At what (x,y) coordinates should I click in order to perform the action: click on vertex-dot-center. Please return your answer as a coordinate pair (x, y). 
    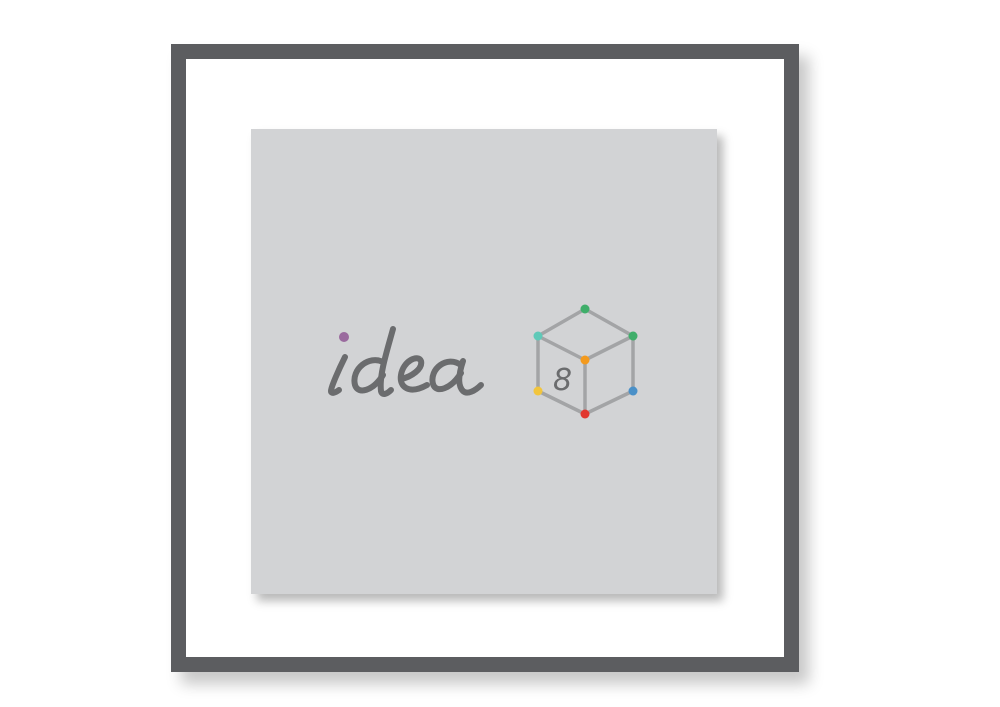
    Looking at the image, I should click on (585, 360).